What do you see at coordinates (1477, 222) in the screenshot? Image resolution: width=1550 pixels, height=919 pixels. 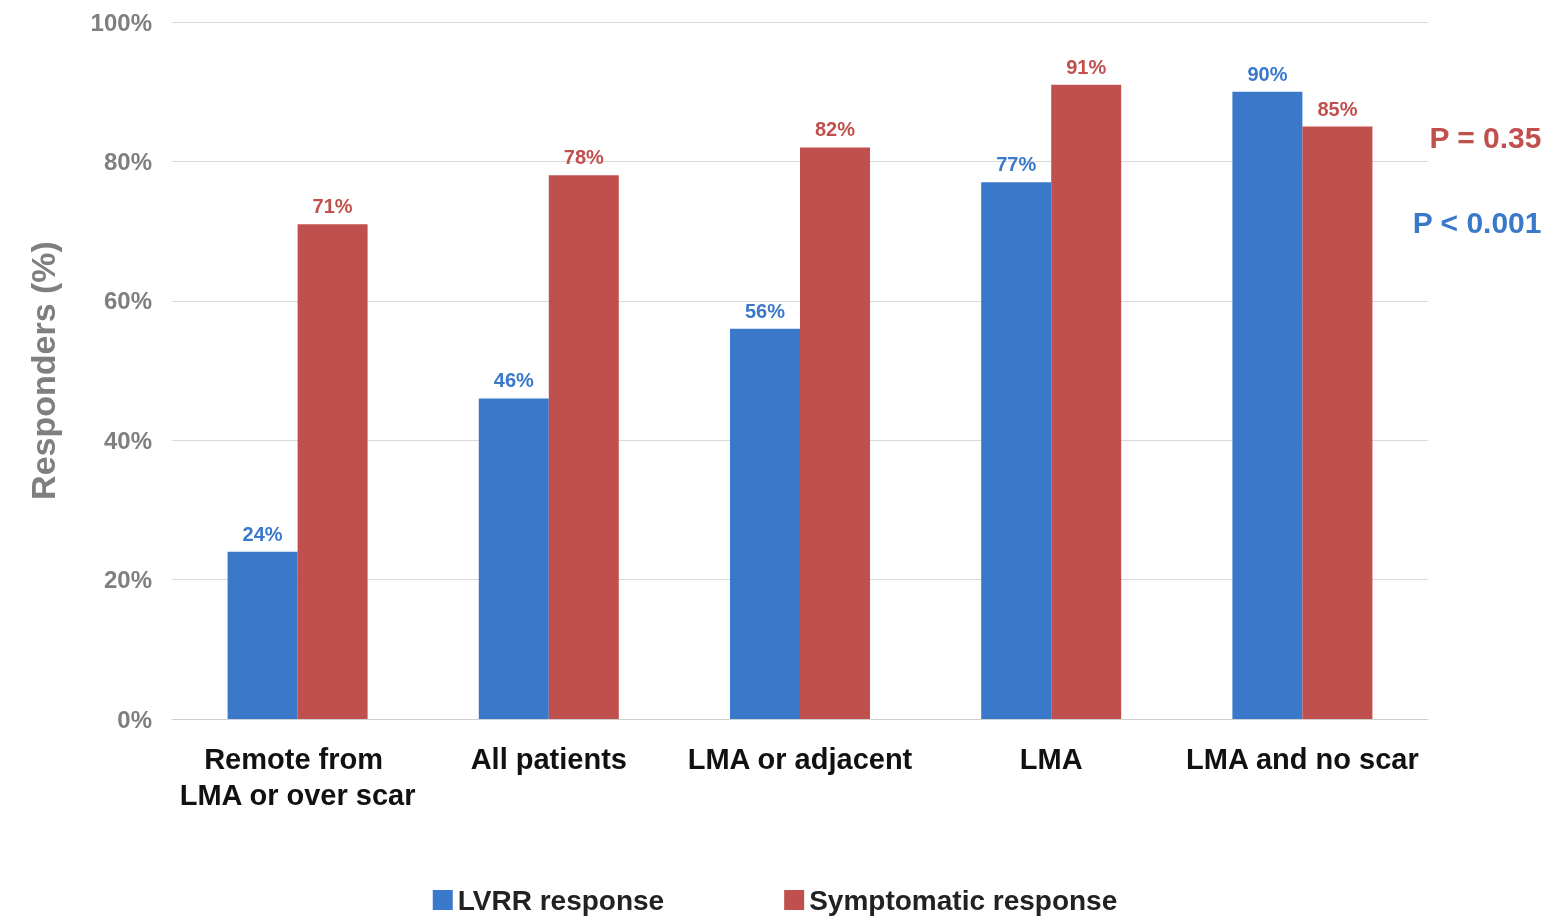 I see `annotation: P < 0.001` at bounding box center [1477, 222].